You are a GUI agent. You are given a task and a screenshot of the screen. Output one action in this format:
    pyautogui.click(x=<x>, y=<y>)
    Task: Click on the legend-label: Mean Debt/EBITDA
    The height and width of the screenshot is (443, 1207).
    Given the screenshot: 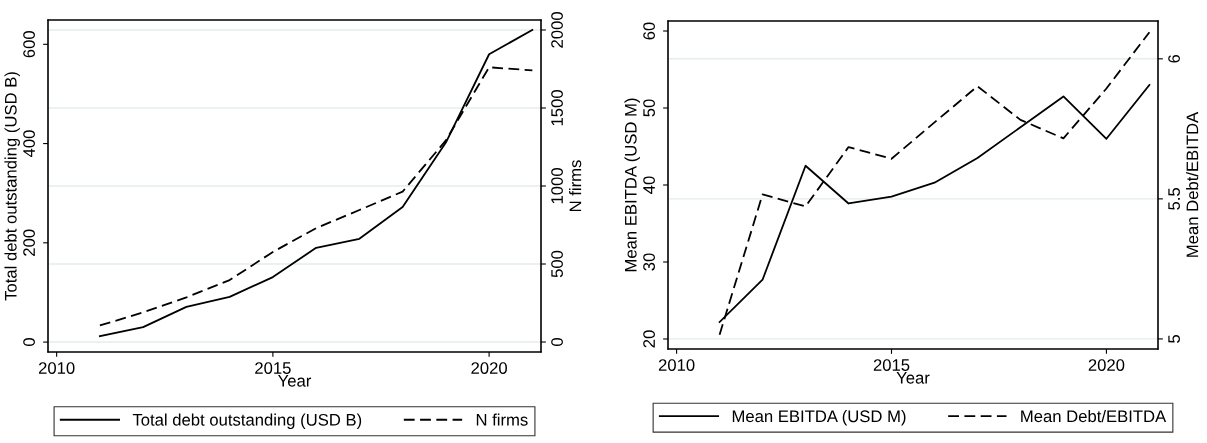 What is the action you would take?
    pyautogui.click(x=1094, y=416)
    